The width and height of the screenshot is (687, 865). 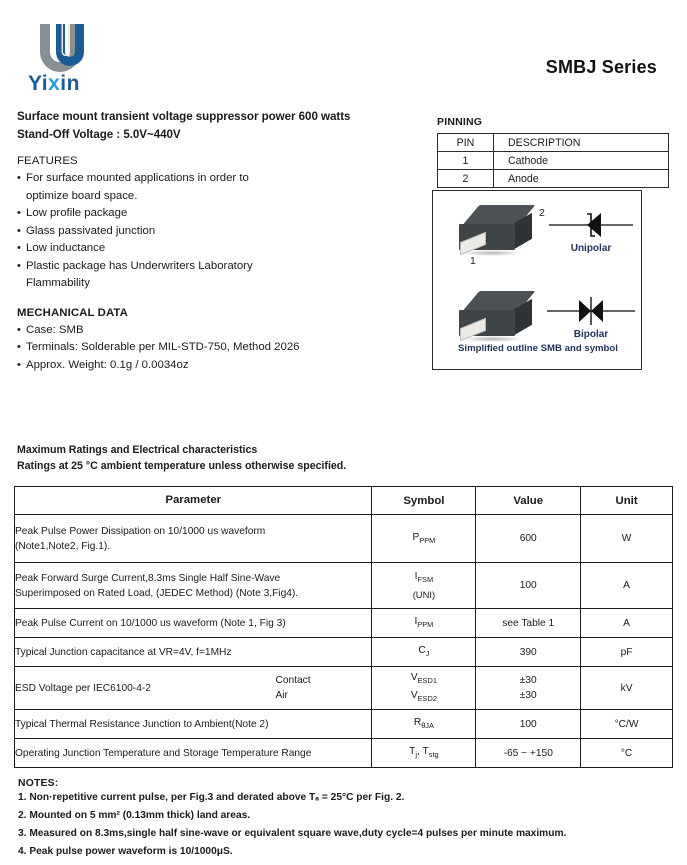 I want to click on symbol-base: I, so click(x=416, y=576).